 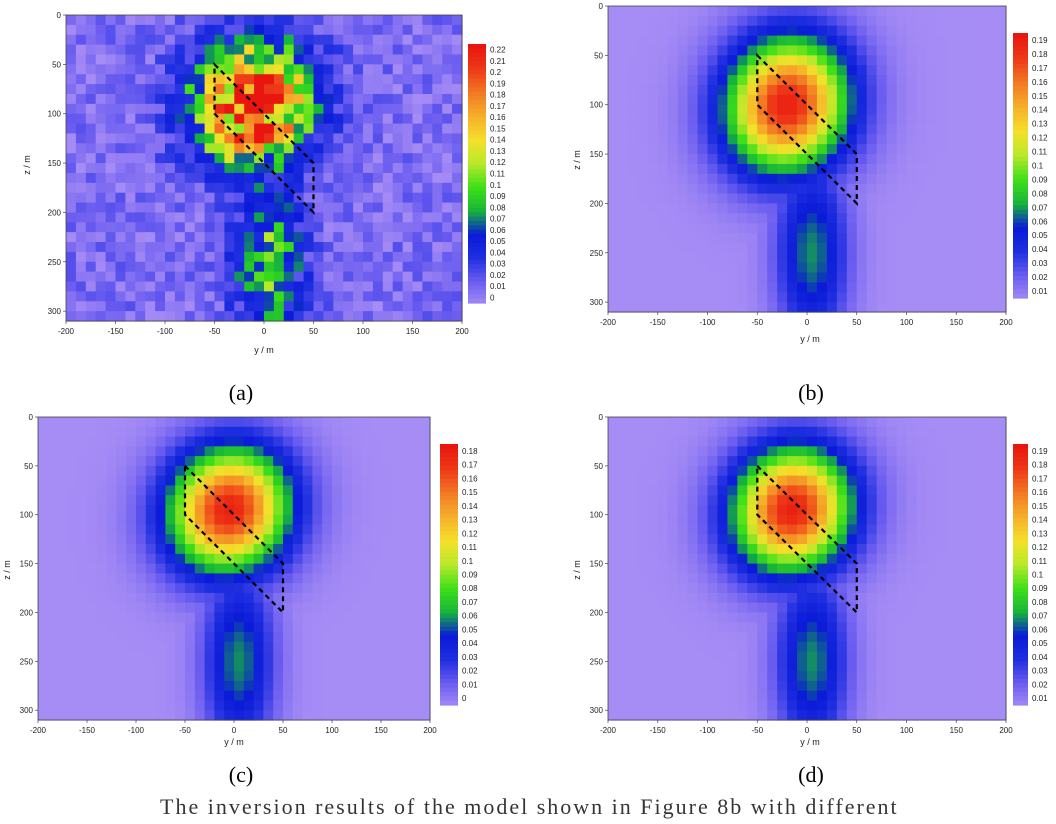 What do you see at coordinates (498, 207) in the screenshot?
I see `colorbar-tick-label: 0.08` at bounding box center [498, 207].